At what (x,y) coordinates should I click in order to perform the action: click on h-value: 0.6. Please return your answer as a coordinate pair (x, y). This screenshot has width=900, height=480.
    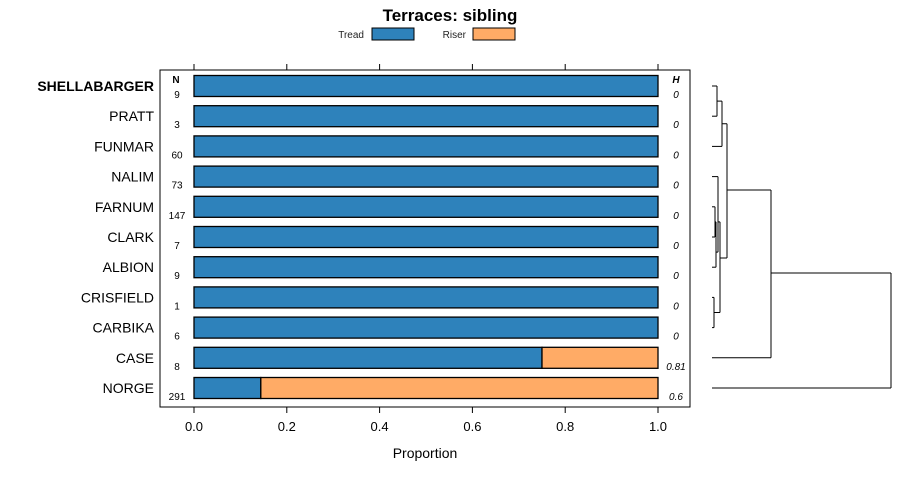
    Looking at the image, I should click on (676, 397).